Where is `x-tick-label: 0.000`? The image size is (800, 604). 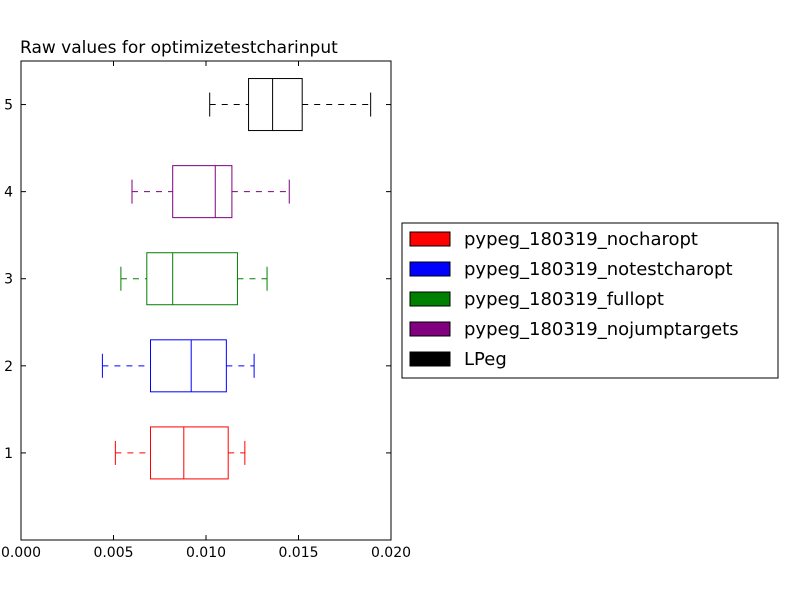 x-tick-label: 0.000 is located at coordinates (21, 553).